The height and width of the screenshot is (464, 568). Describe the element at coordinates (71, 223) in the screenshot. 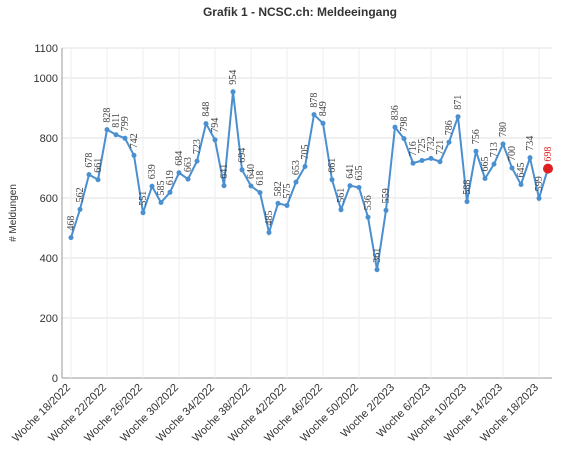

I see `value-label: 468` at that location.